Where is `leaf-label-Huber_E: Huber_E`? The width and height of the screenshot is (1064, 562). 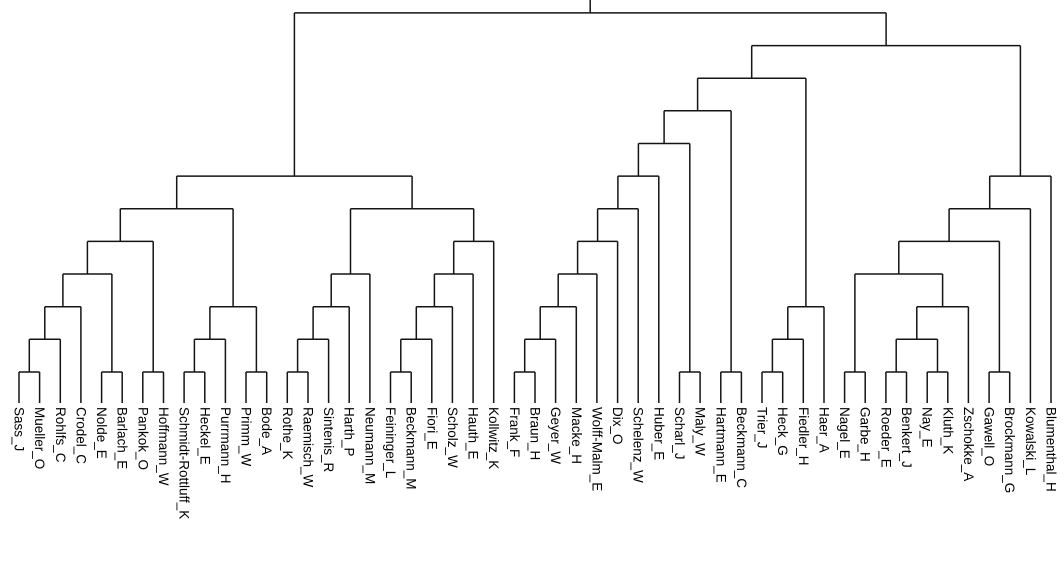
leaf-label-Huber_E: Huber_E is located at coordinates (658, 433).